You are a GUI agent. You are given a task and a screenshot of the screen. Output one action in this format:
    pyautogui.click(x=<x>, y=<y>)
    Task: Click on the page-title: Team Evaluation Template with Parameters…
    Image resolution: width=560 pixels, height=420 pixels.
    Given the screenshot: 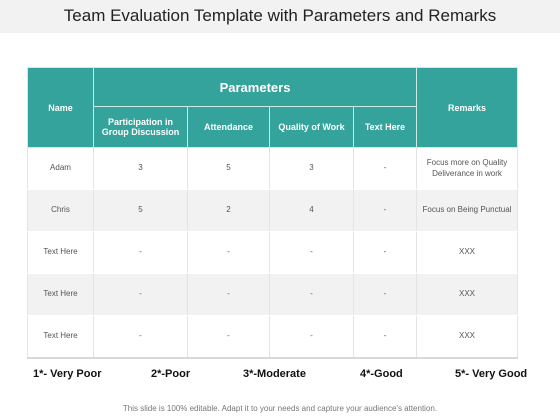 What is the action you would take?
    pyautogui.click(x=280, y=15)
    